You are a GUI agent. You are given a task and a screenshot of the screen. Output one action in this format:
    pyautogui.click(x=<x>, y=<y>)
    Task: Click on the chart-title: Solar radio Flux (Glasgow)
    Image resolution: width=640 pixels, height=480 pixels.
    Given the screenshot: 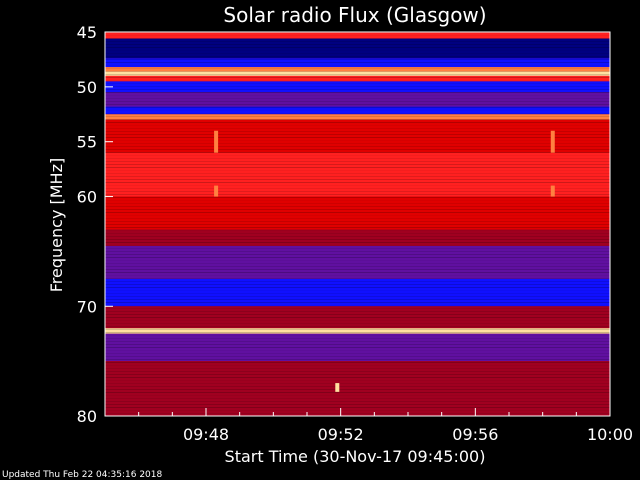 What is the action you would take?
    pyautogui.click(x=354, y=15)
    